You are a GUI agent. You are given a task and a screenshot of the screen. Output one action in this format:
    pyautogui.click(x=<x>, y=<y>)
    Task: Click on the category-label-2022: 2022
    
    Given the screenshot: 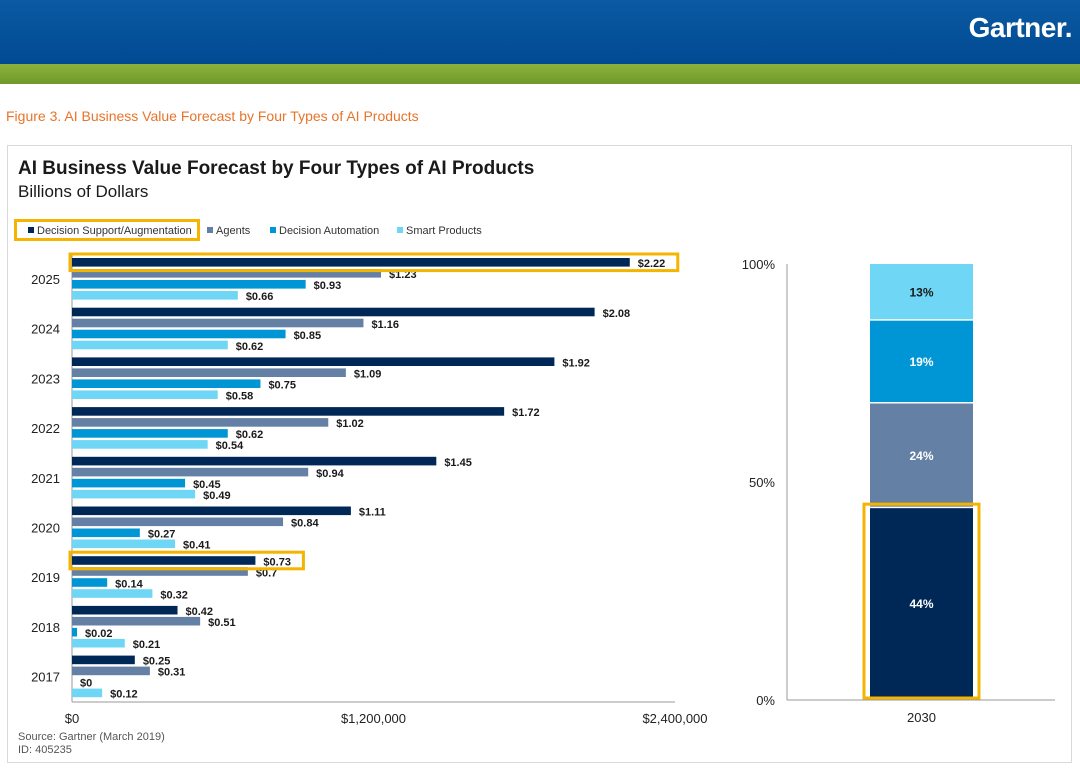 What is the action you would take?
    pyautogui.click(x=45, y=428)
    